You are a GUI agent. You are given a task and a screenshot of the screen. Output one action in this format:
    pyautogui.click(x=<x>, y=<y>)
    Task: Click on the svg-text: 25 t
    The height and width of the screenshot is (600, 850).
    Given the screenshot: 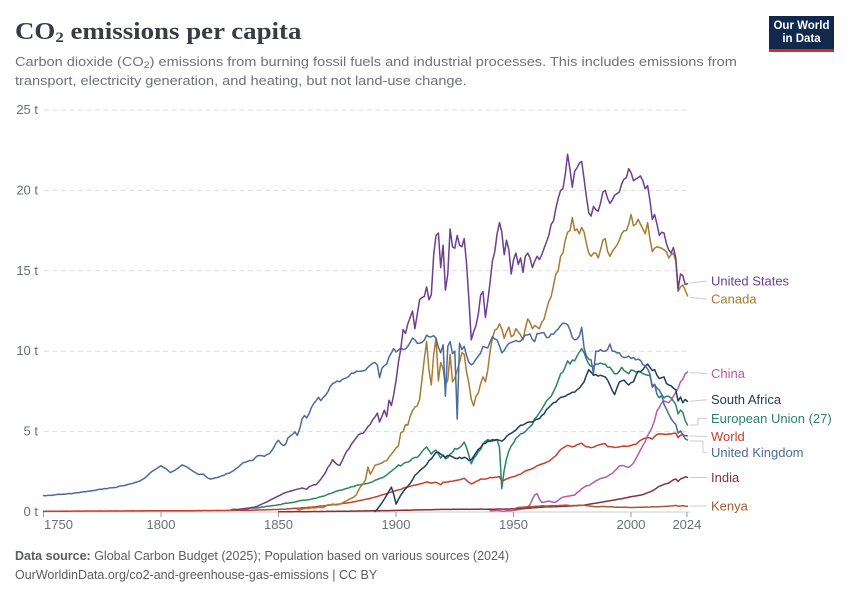 What is the action you would take?
    pyautogui.click(x=27, y=109)
    